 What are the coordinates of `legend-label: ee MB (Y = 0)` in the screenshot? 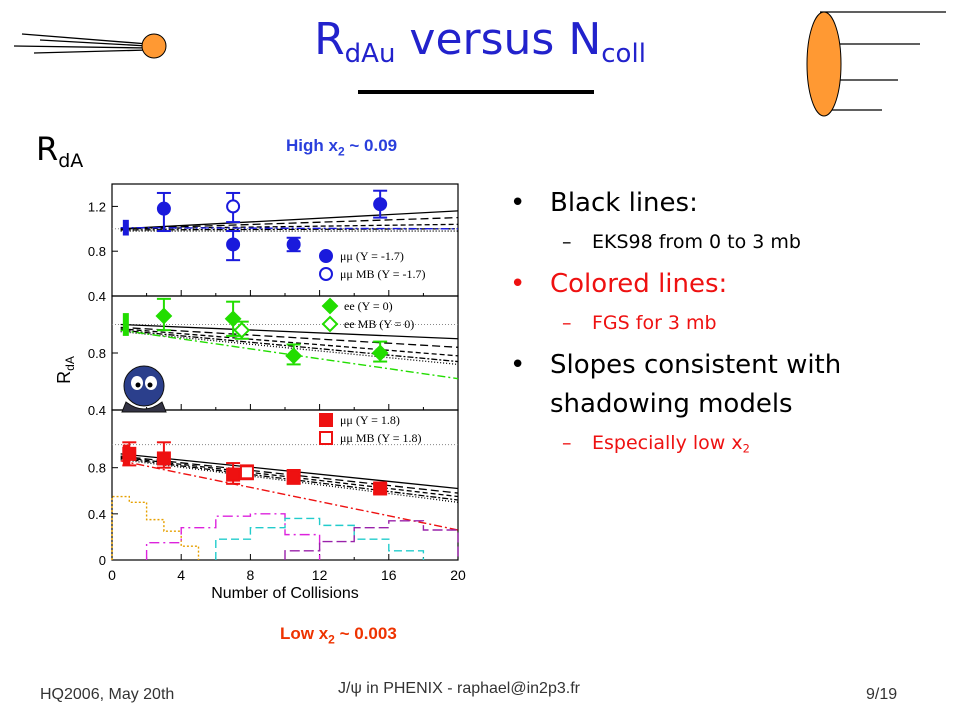 It's located at (379, 324).